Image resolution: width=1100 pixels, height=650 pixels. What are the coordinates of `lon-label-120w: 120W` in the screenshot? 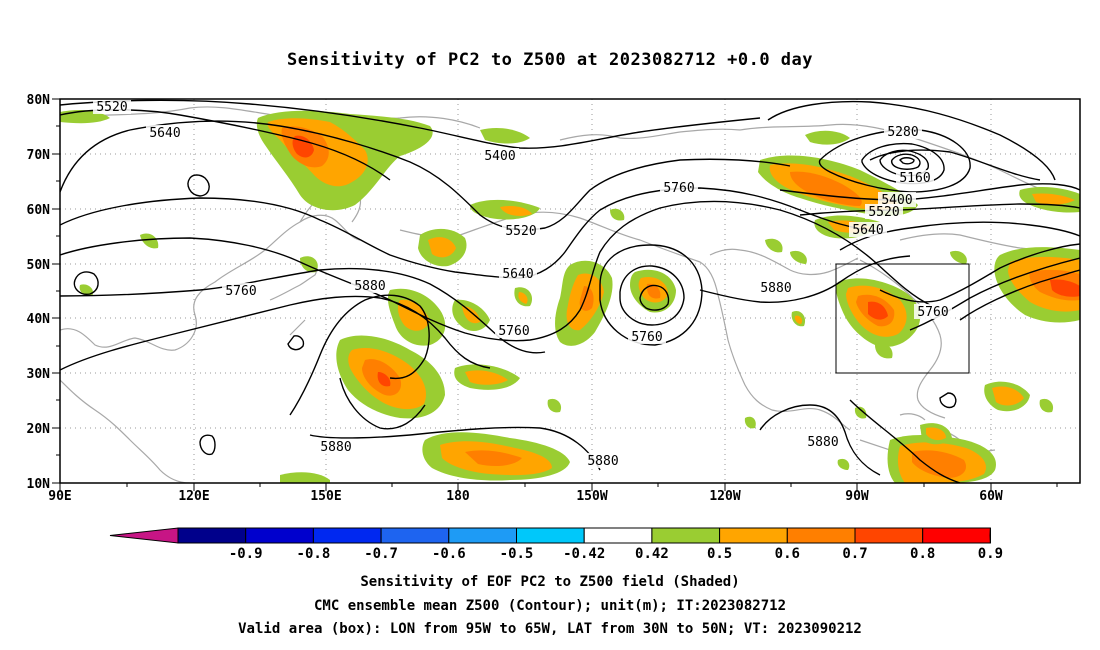 It's located at (724, 496).